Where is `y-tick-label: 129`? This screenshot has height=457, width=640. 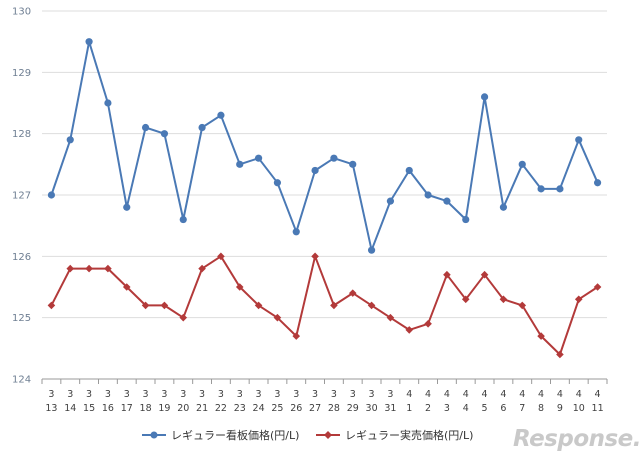
y-tick-label: 129 is located at coordinates (21, 73).